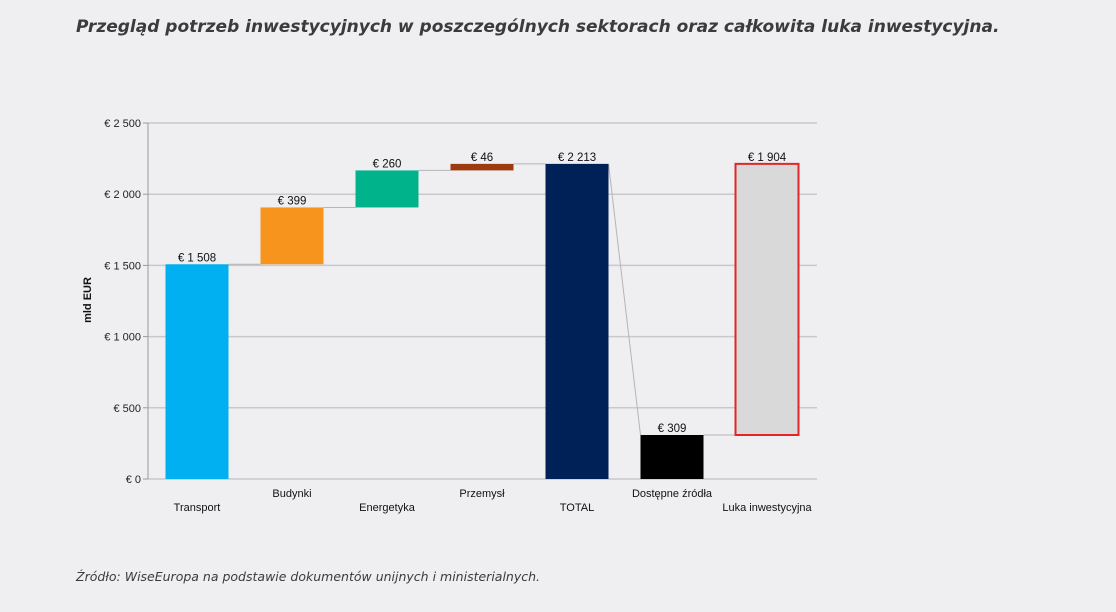 Image resolution: width=1116 pixels, height=612 pixels. What do you see at coordinates (387, 164) in the screenshot?
I see `value-label: € 260` at bounding box center [387, 164].